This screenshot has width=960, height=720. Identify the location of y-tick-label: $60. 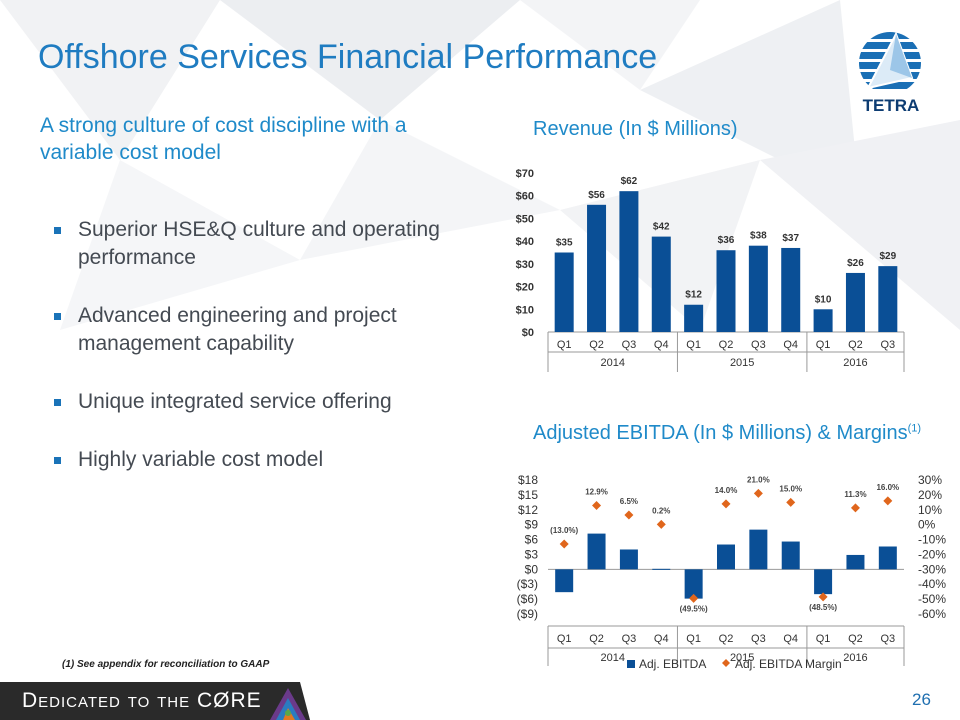
(525, 197).